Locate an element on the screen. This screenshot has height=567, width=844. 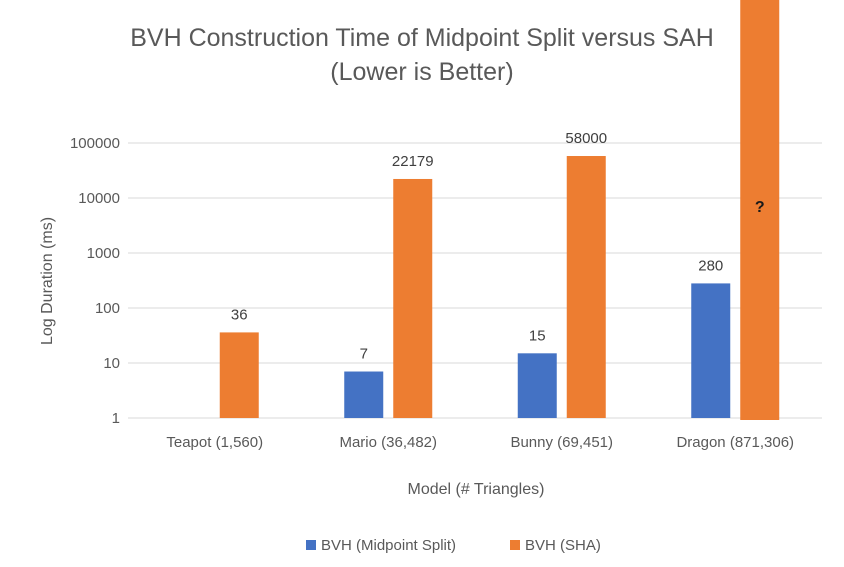
legend-label-midpoint: BVH (Midpoint Split) is located at coordinates (388, 545).